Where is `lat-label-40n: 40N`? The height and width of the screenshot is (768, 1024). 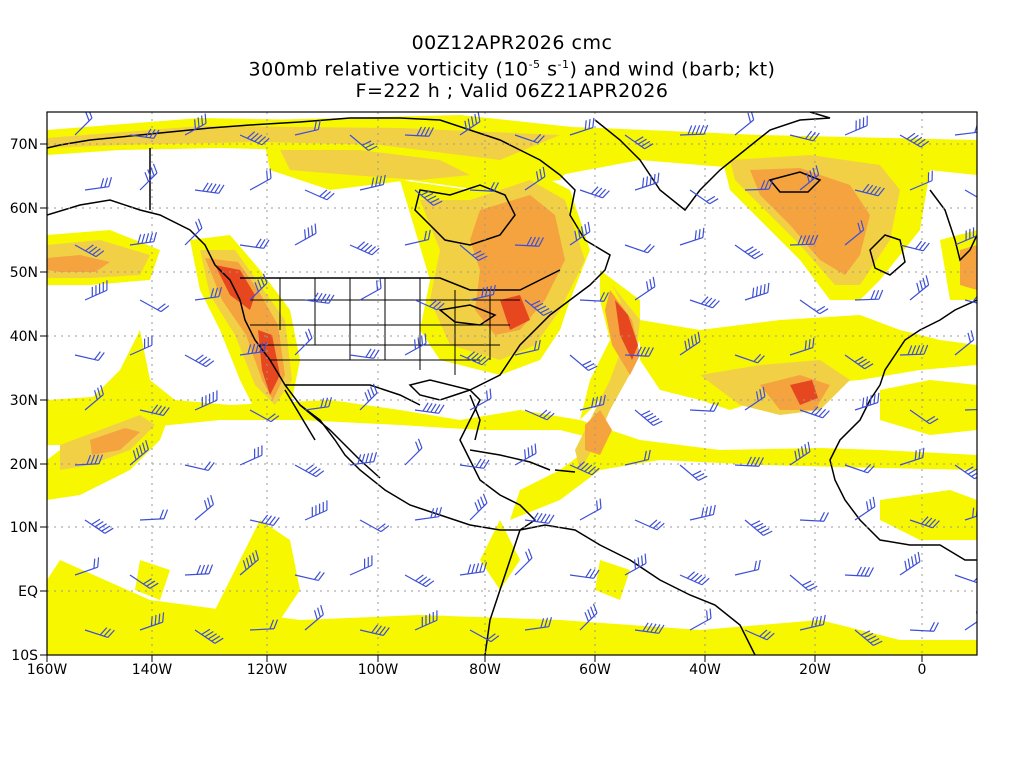
lat-label-40n: 40N is located at coordinates (24, 337).